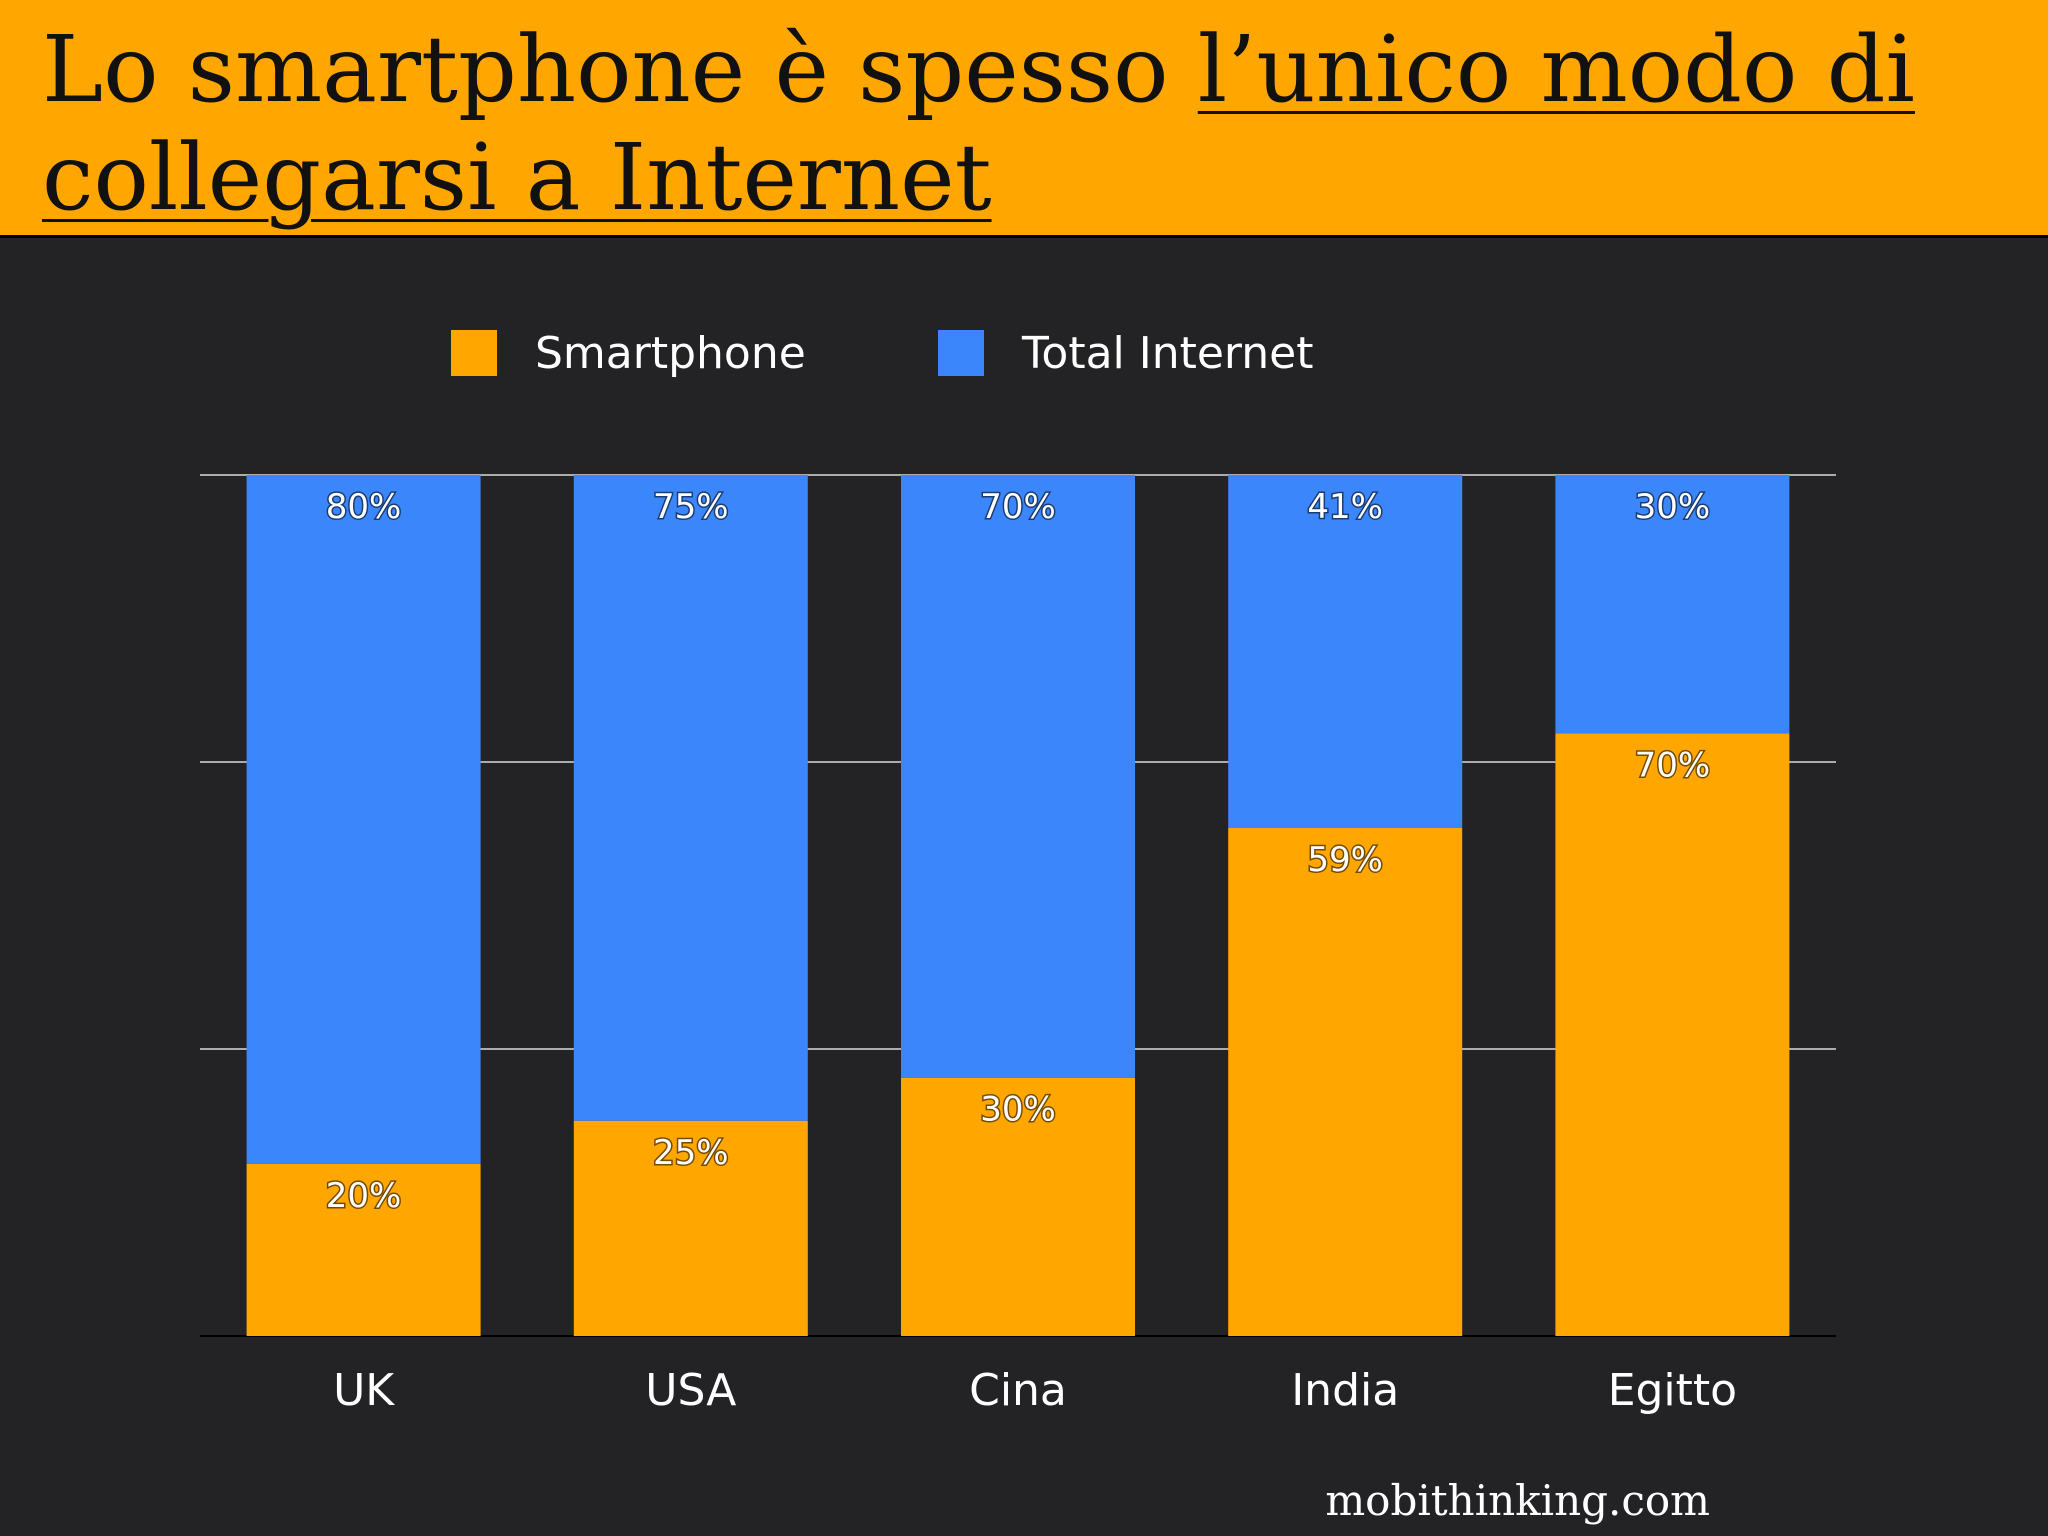  What do you see at coordinates (978, 123) in the screenshot?
I see `title-text-underlined: l’unico modo di collegarsi a Internet` at bounding box center [978, 123].